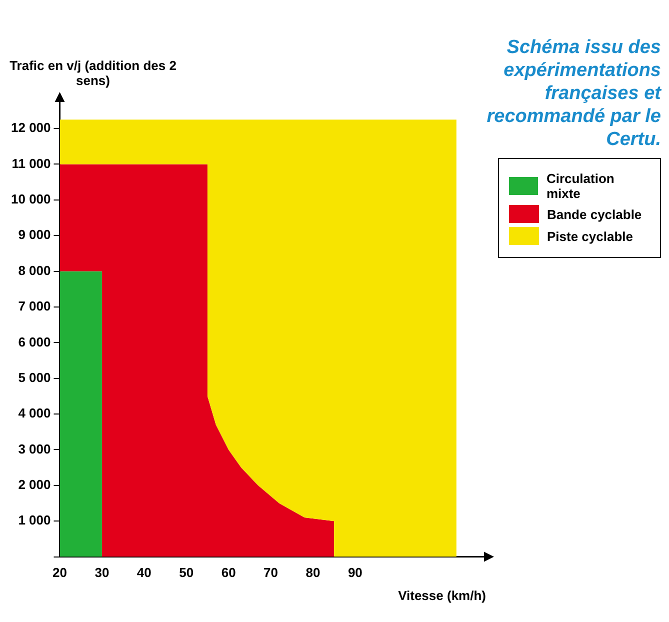 This screenshot has height=622, width=669. What do you see at coordinates (228, 572) in the screenshot?
I see `x-tick-label: 60` at bounding box center [228, 572].